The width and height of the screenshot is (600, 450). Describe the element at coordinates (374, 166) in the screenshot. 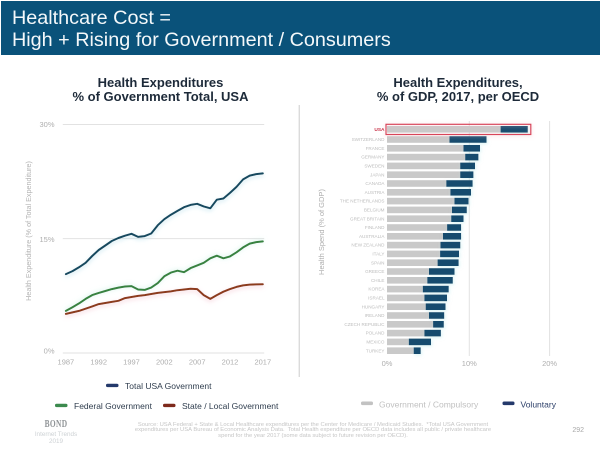

I see `svg-text: SWEDEN` at that location.